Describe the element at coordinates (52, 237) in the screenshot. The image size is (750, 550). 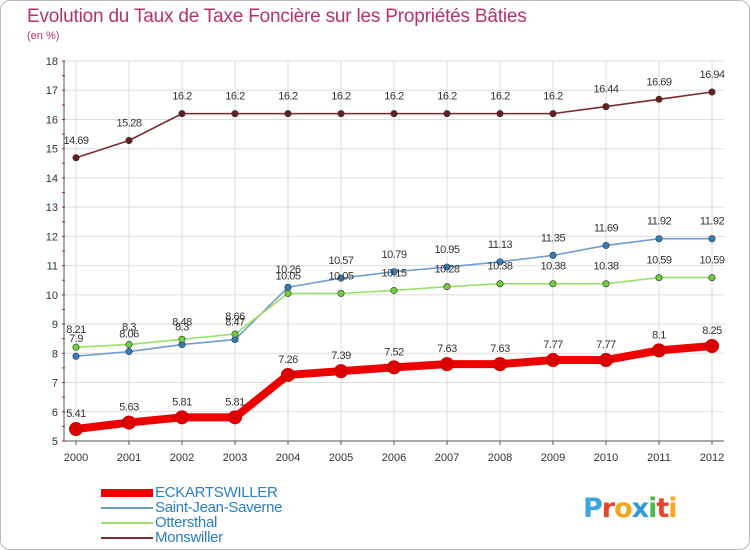
I see `y-tick-label: 12` at that location.